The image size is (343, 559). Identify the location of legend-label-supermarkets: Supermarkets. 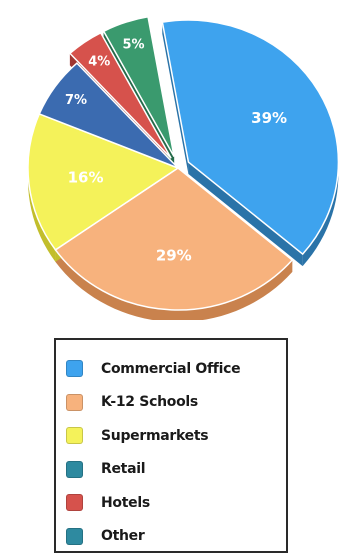
(155, 435).